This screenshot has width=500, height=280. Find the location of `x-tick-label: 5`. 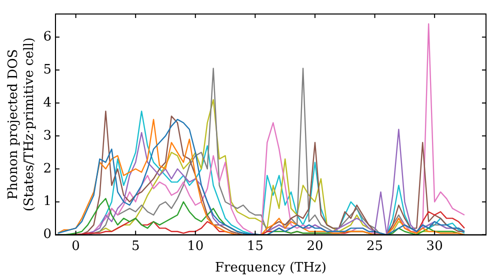

x-tick-label: 5 is located at coordinates (135, 246).